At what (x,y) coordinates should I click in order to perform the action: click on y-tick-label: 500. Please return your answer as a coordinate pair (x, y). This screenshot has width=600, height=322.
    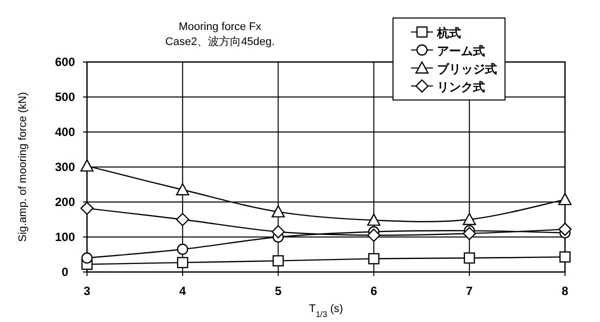
    Looking at the image, I should click on (65, 97).